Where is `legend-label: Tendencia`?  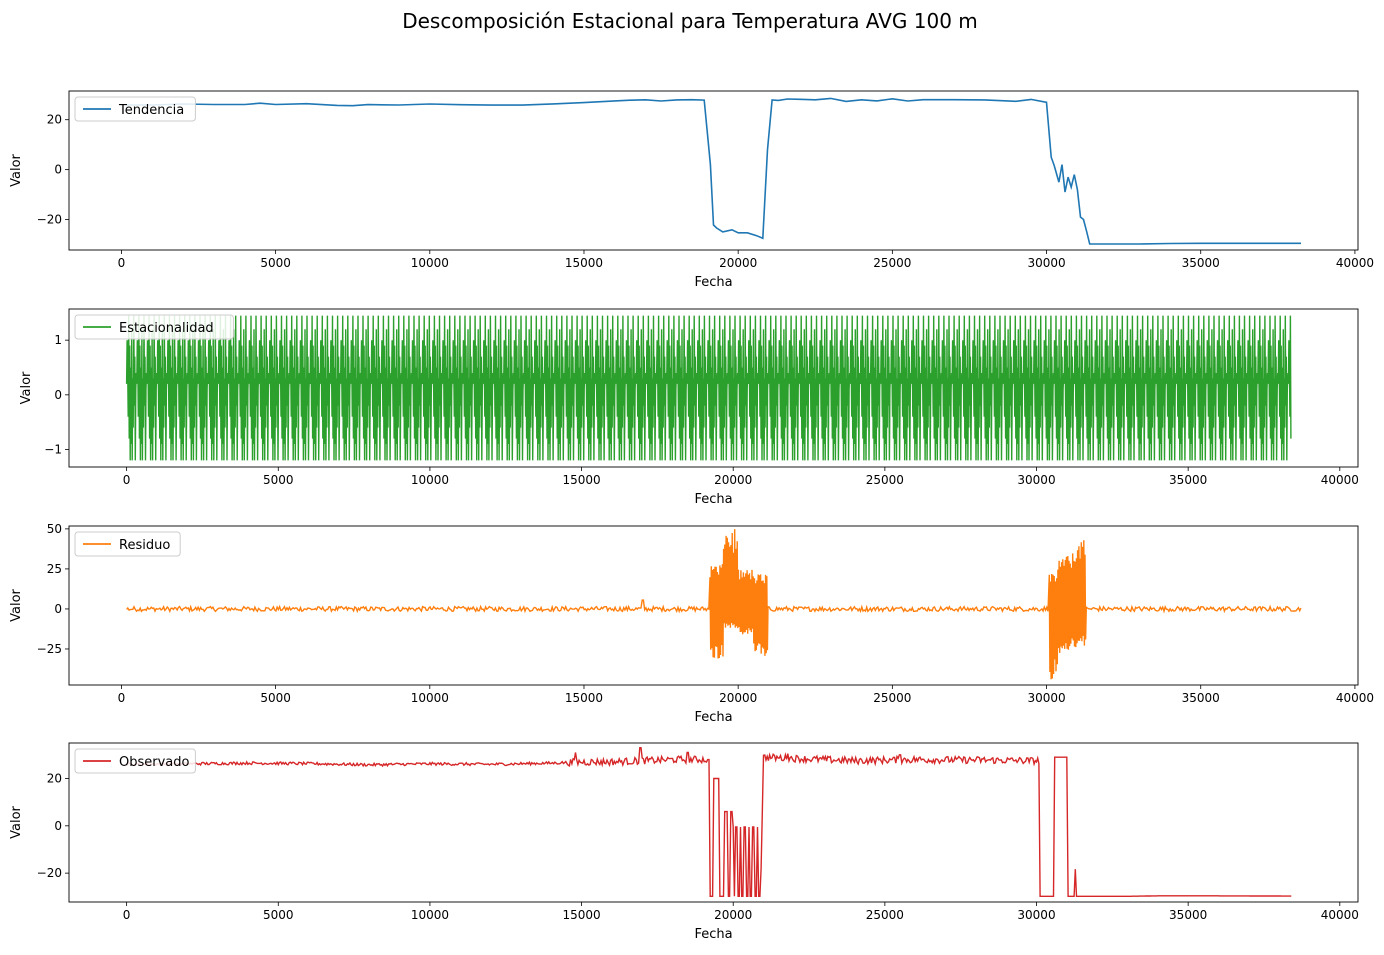 legend-label: Tendencia is located at coordinates (151, 110).